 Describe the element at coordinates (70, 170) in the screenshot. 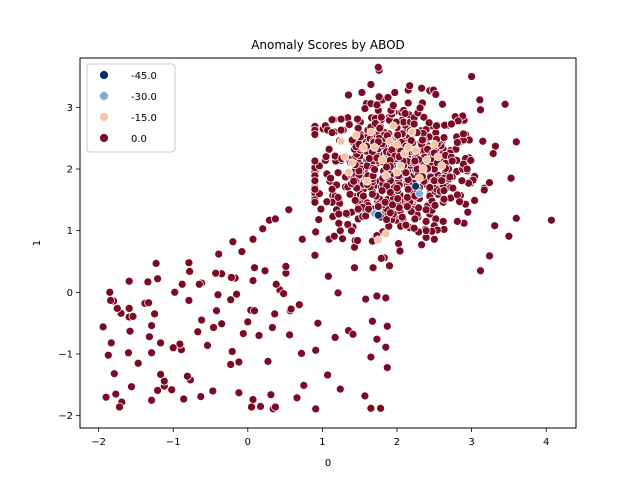

I see `y-tick-label: 2` at that location.